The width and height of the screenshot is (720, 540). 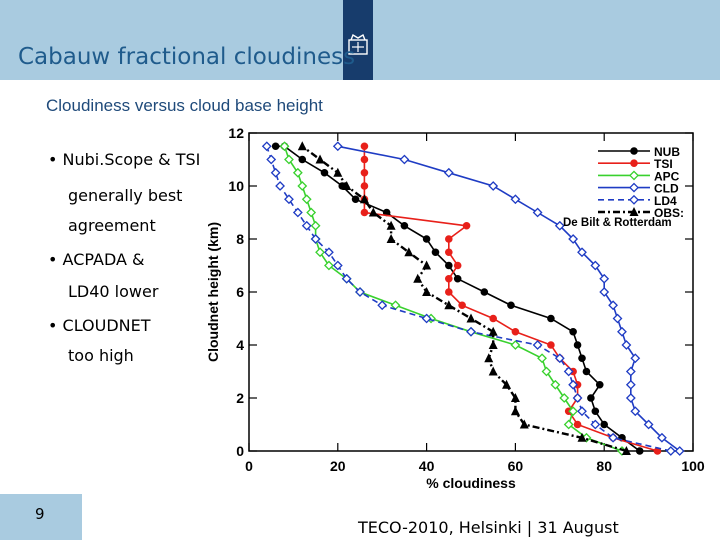 I want to click on footer-text: TECO-2010, Helsinki | 31 August, so click(x=488, y=527).